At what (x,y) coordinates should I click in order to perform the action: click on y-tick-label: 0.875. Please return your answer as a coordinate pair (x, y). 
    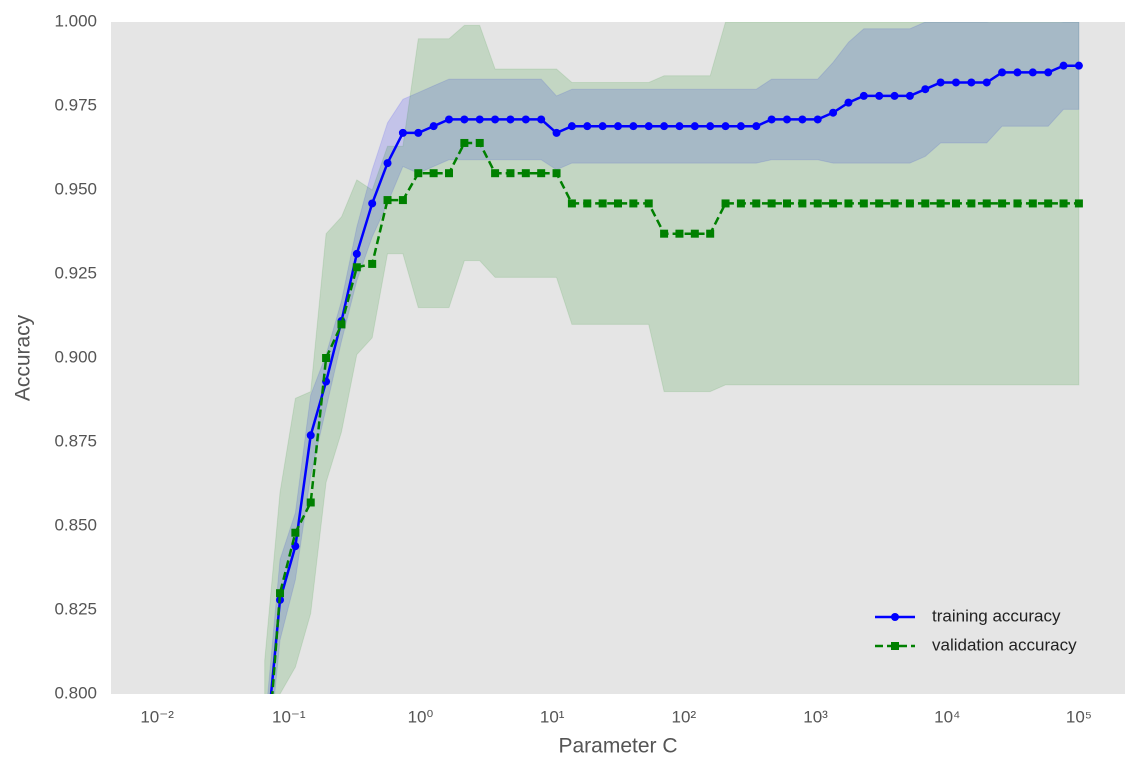
    Looking at the image, I should click on (75, 440).